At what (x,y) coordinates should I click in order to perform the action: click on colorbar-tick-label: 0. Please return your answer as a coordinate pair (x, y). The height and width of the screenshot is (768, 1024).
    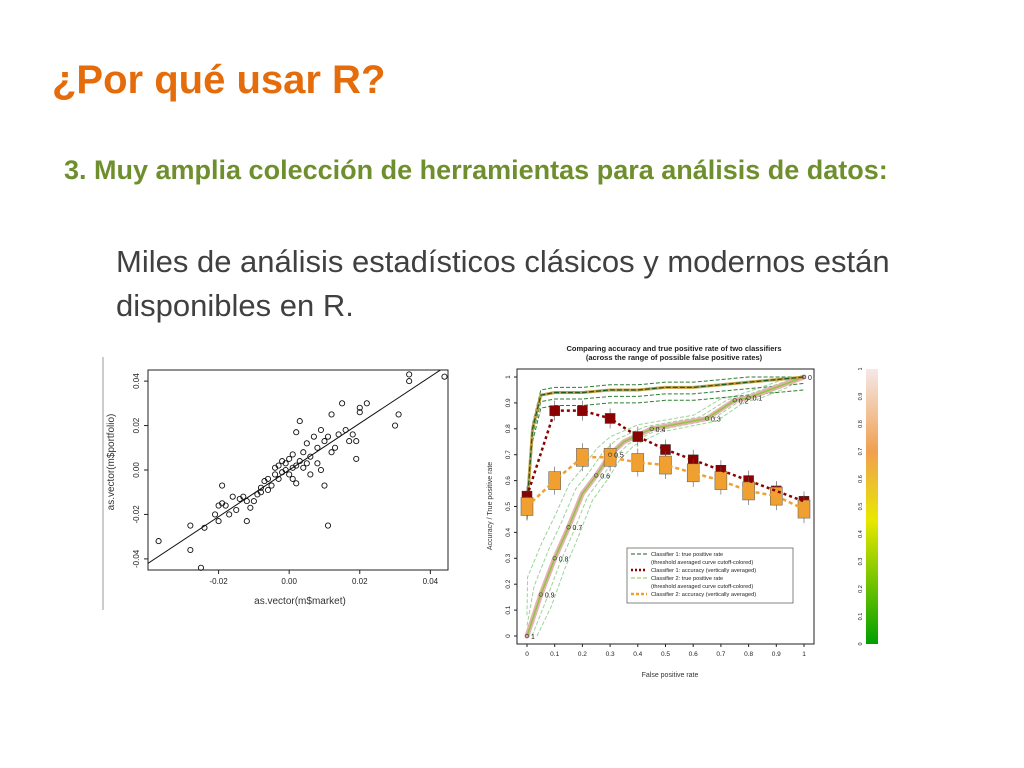
    Looking at the image, I should click on (861, 643).